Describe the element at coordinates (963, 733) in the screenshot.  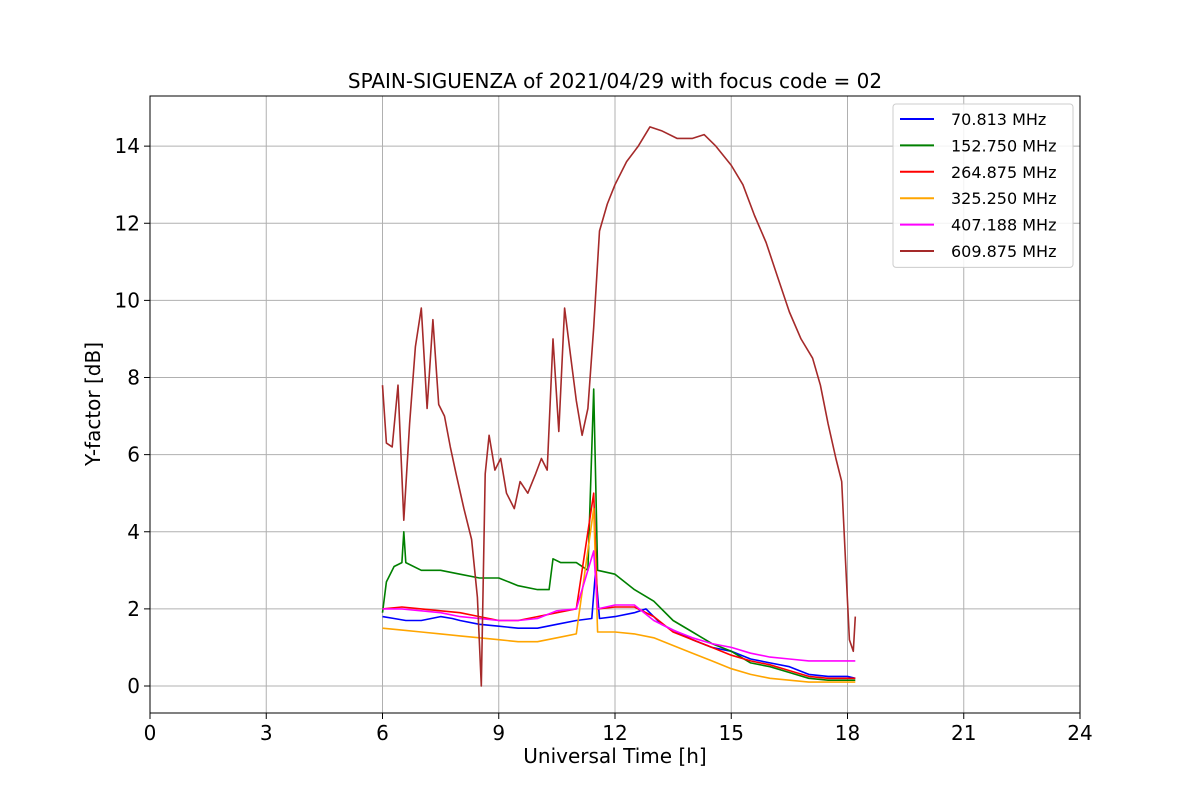
I see `x-tick-label: 21` at that location.